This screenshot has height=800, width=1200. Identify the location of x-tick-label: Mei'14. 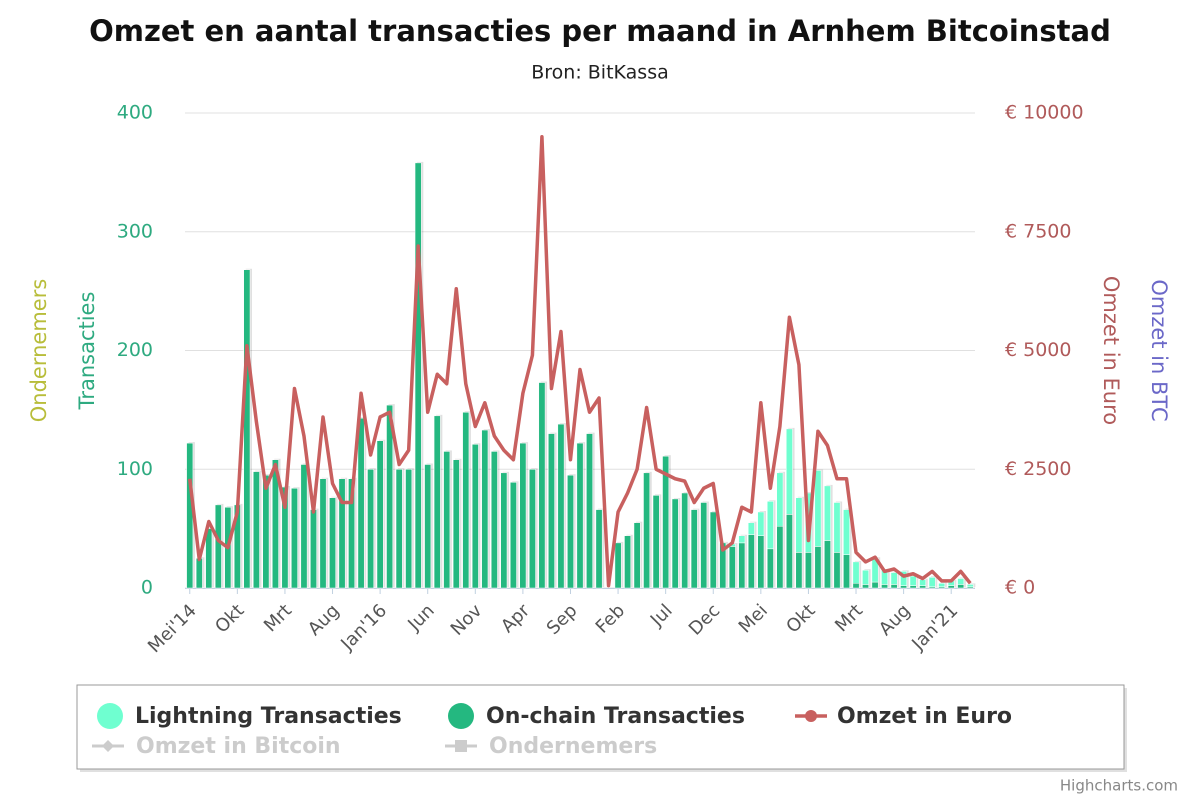
(172, 628).